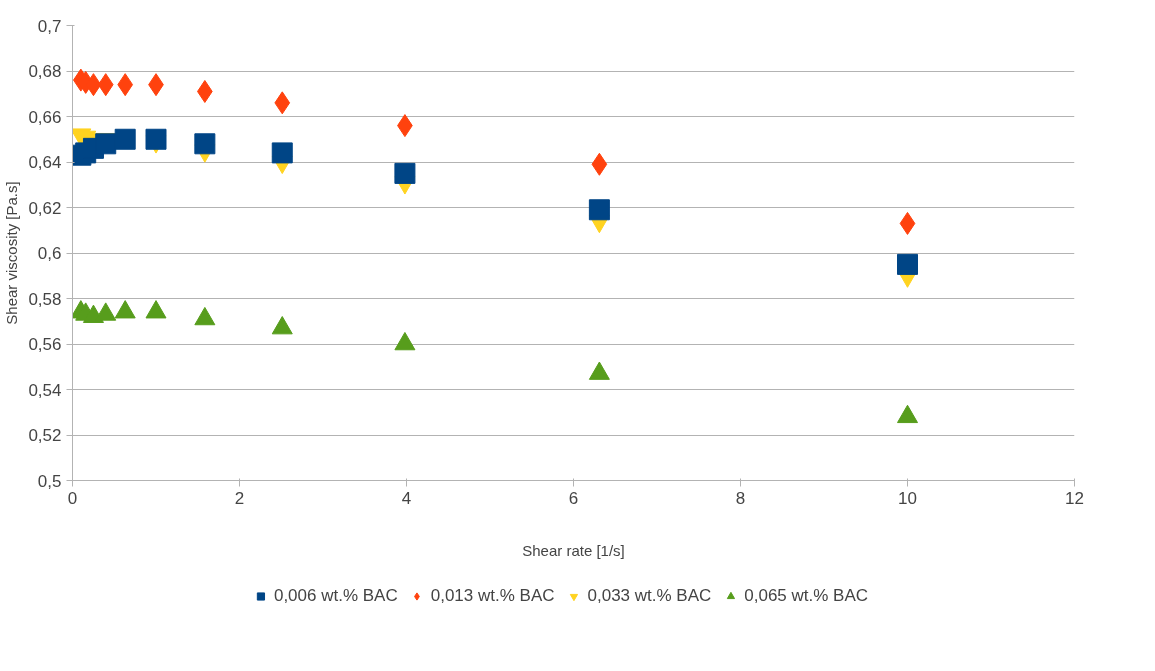 This screenshot has height=671, width=1155. I want to click on y-tick-label: 0,54, so click(45, 390).